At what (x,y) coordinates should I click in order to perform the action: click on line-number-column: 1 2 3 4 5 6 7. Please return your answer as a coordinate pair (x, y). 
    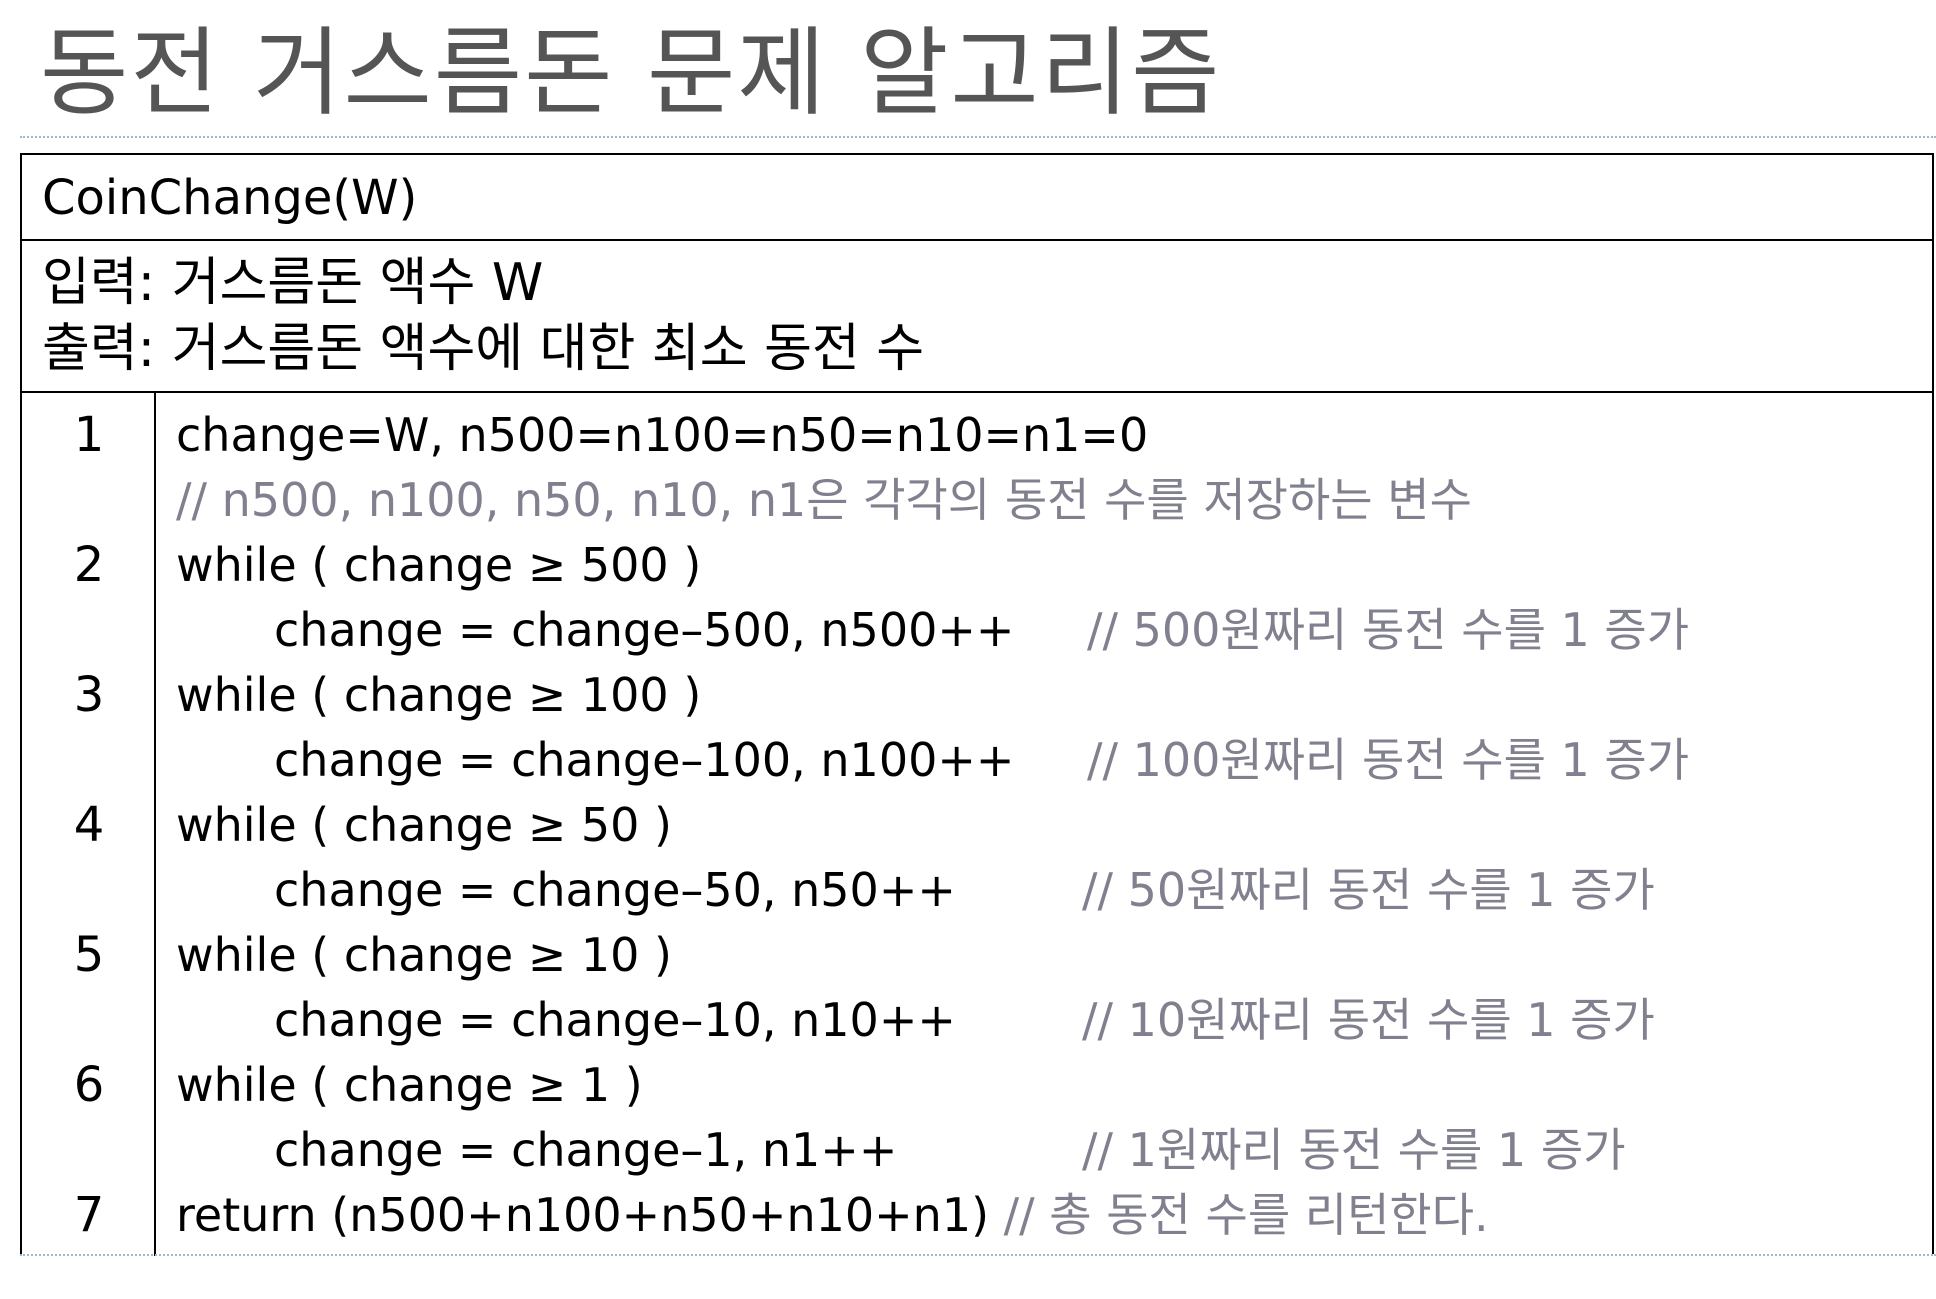
    Looking at the image, I should click on (89, 824).